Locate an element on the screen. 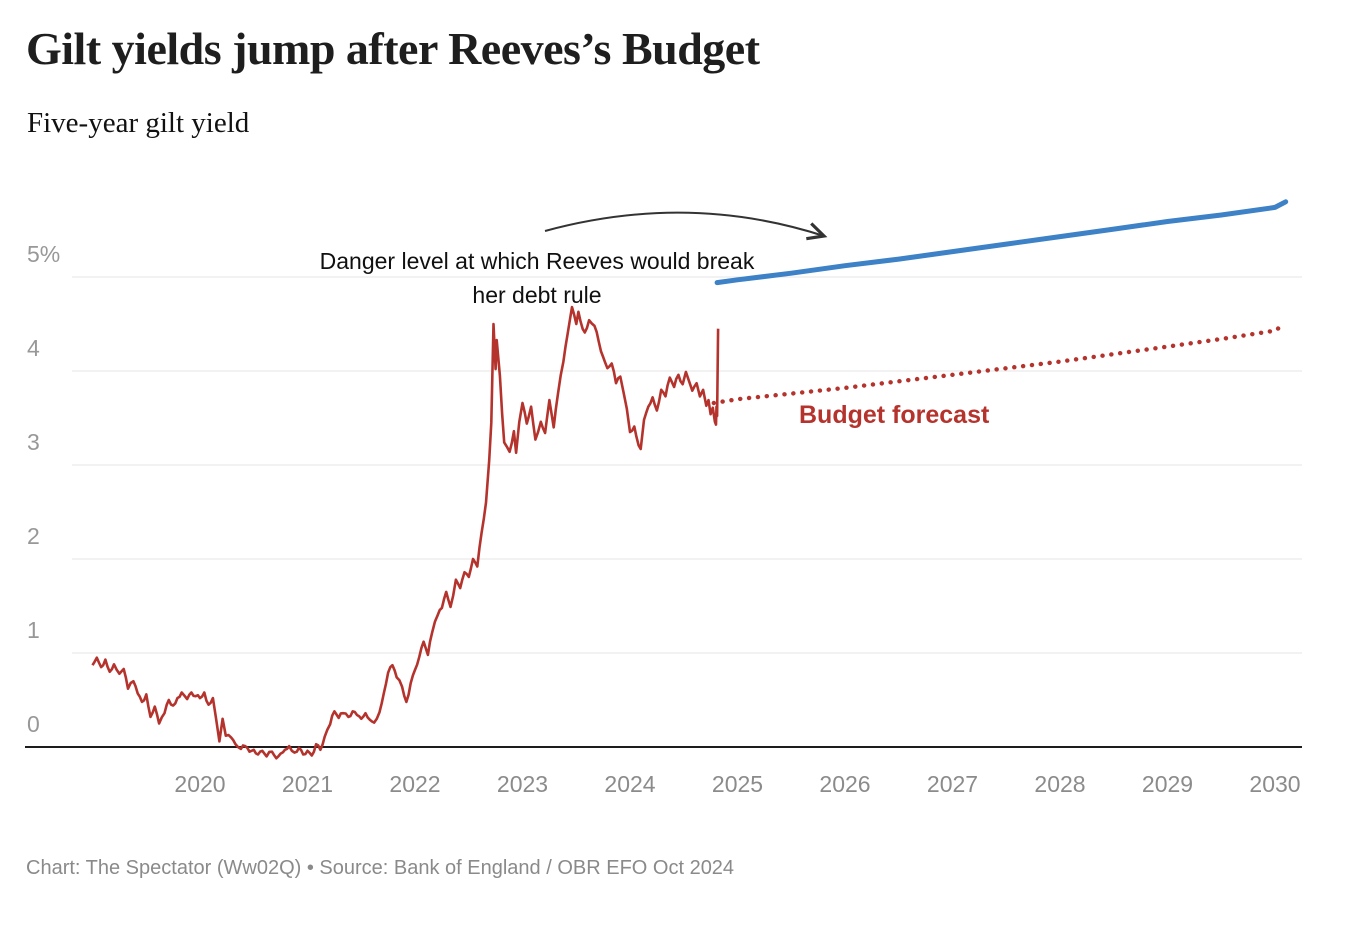 This screenshot has height=928, width=1348. y-tick-label-3: 3 is located at coordinates (33, 442).